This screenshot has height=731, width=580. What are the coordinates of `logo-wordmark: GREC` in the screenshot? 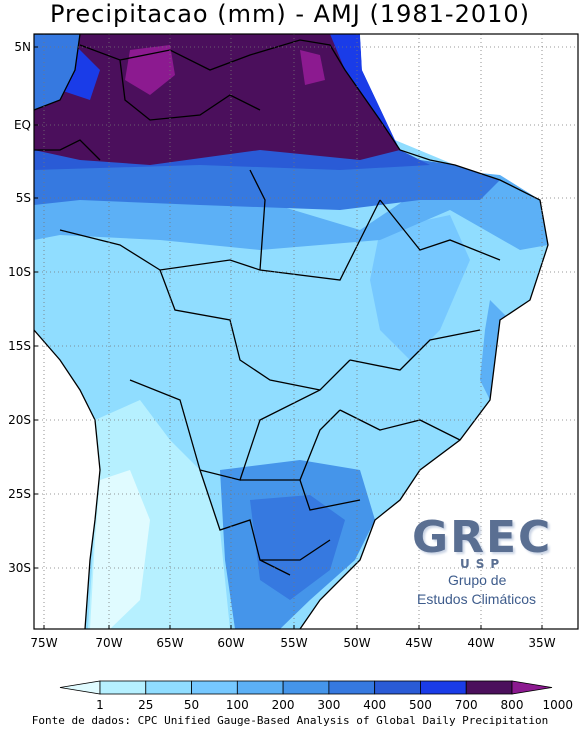 It's located at (482, 537).